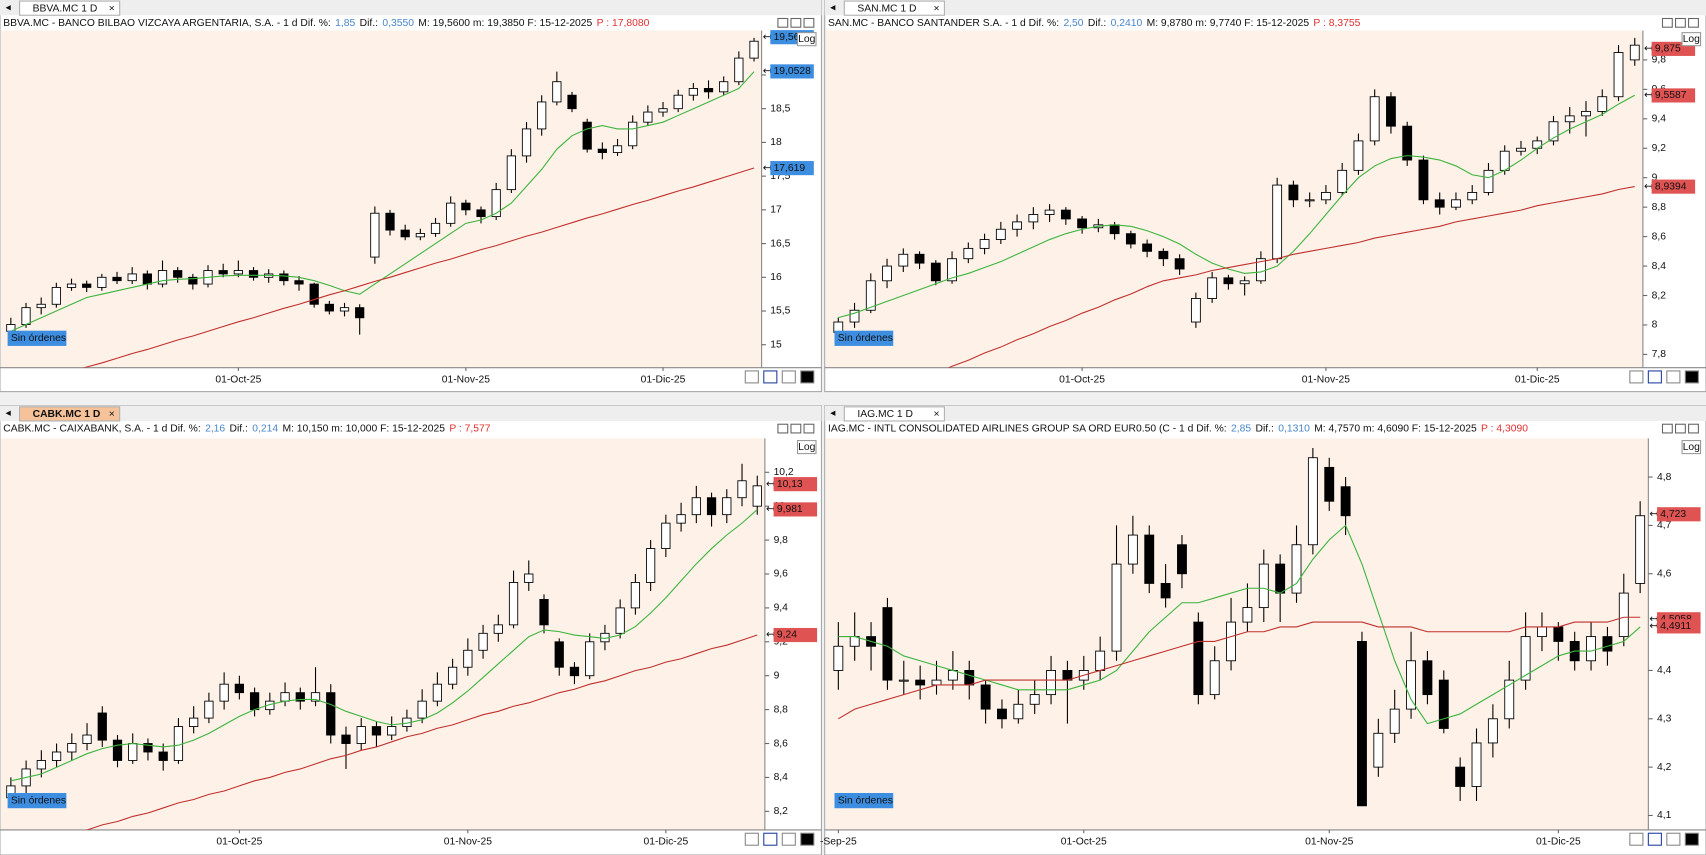  What do you see at coordinates (784, 472) in the screenshot?
I see `y-tick-label: 10,2` at bounding box center [784, 472].